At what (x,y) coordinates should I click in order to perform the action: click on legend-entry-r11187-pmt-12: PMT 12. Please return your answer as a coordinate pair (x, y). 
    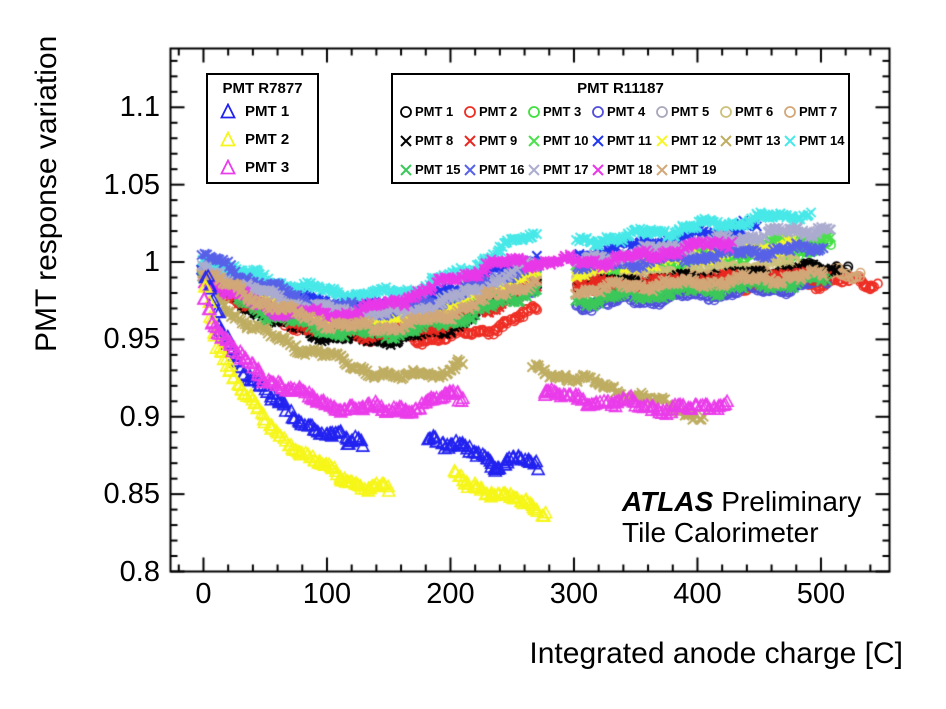
    Looking at the image, I should click on (687, 140).